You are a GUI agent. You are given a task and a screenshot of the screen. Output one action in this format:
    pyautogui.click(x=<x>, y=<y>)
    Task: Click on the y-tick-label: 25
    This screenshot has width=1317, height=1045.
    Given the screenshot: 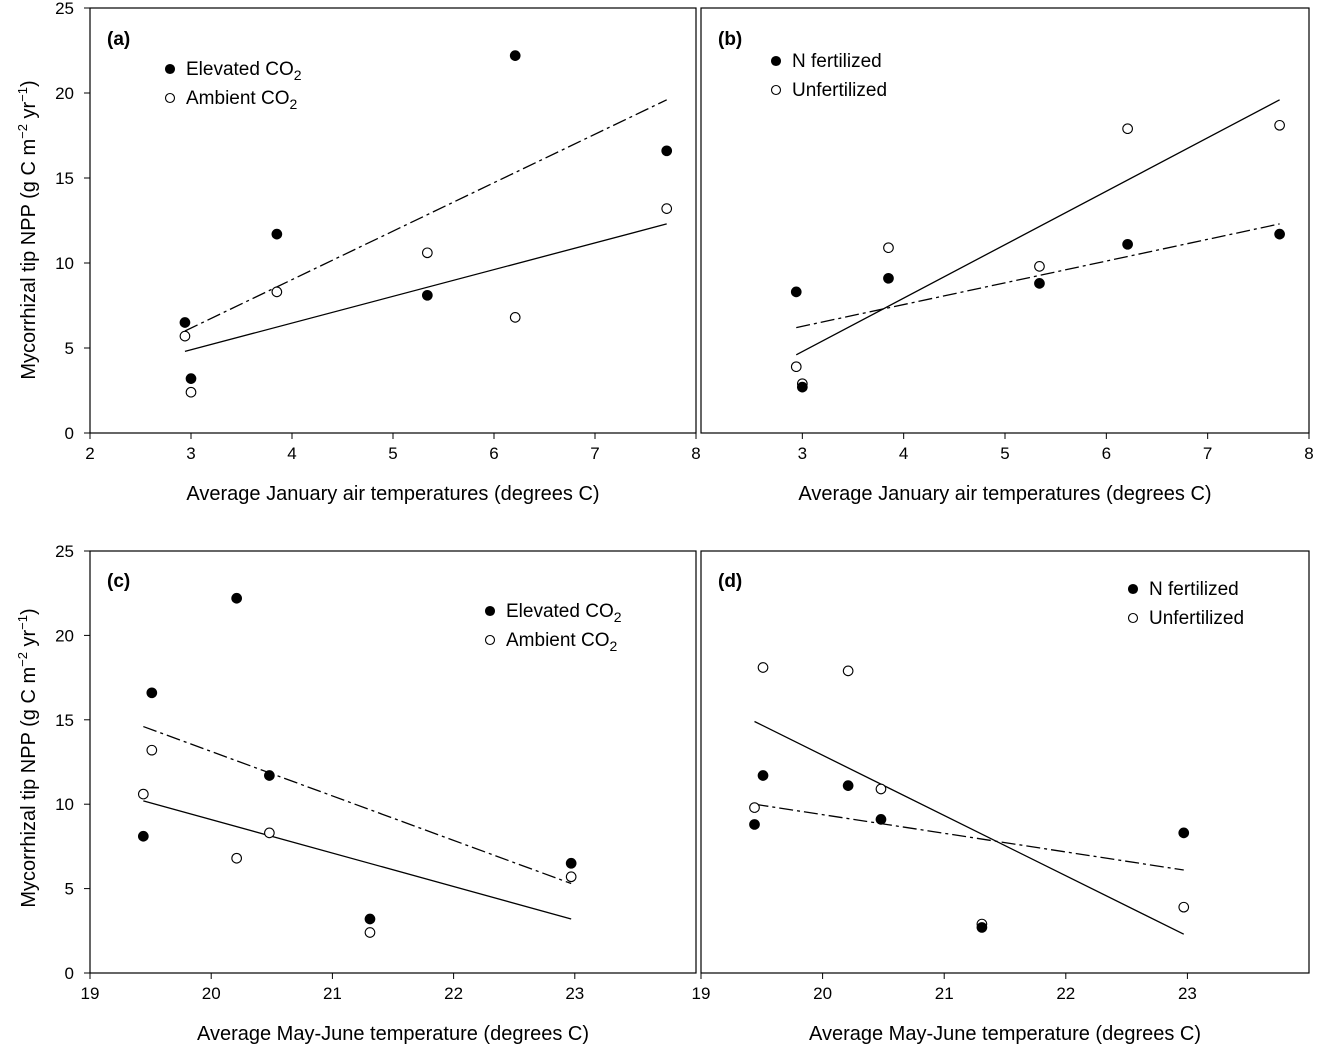 What is the action you would take?
    pyautogui.click(x=64, y=551)
    